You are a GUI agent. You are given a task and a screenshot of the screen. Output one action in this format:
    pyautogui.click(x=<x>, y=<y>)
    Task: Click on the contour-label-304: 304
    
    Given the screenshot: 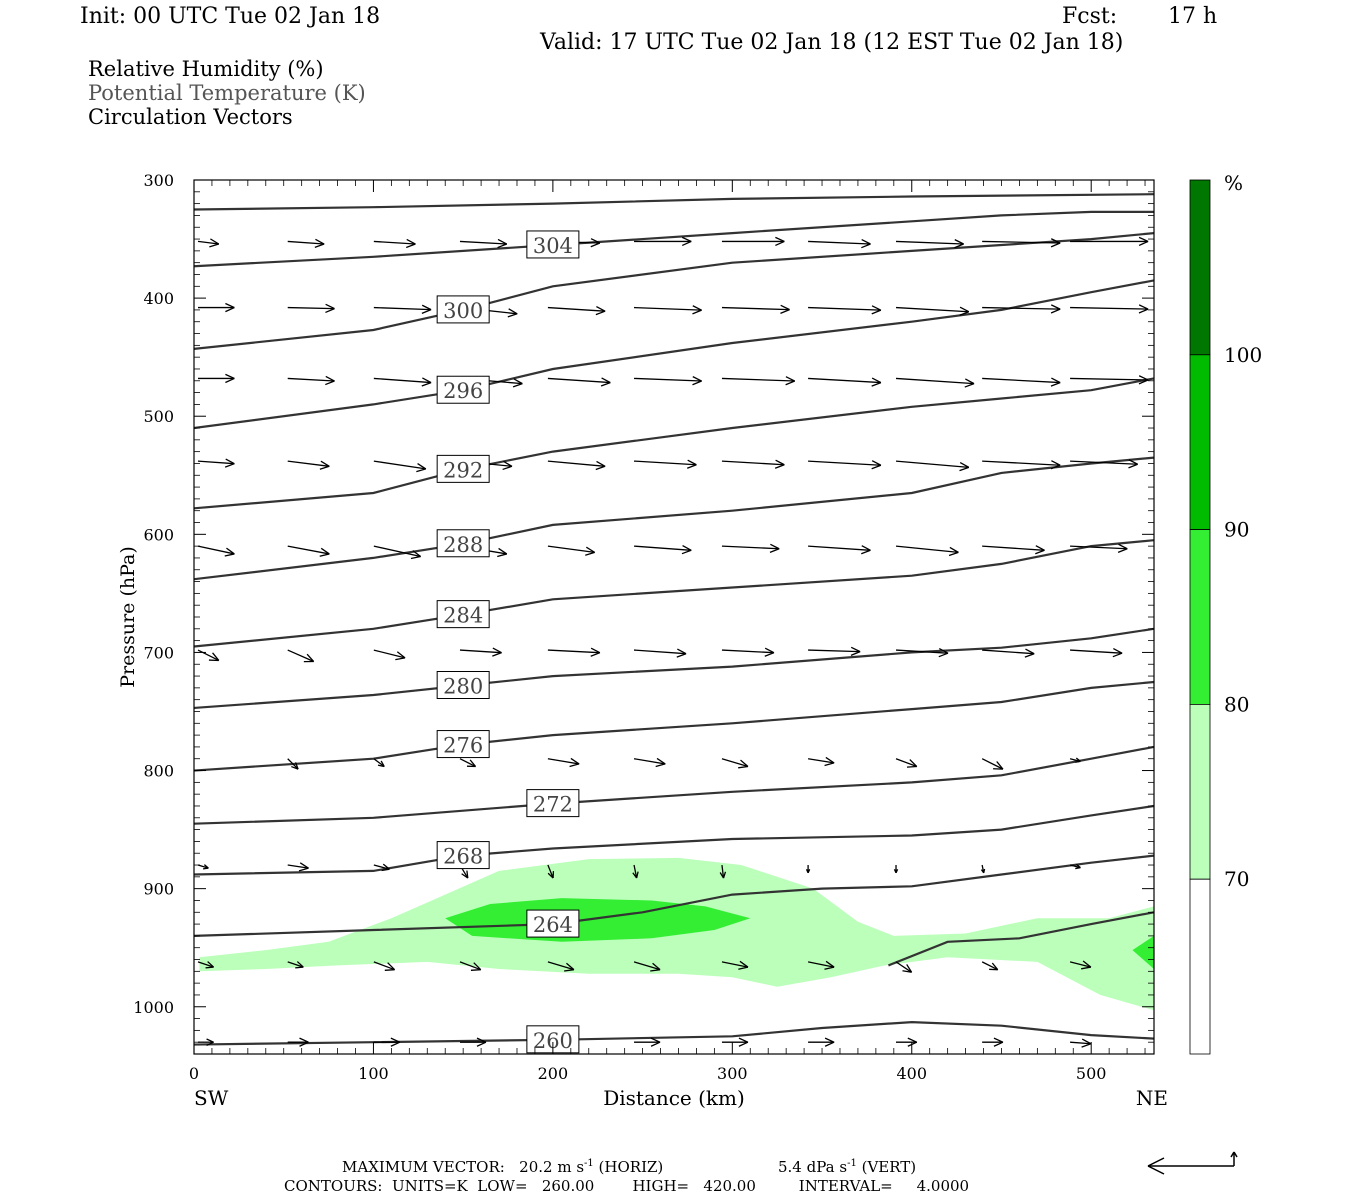 What is the action you would take?
    pyautogui.click(x=553, y=246)
    